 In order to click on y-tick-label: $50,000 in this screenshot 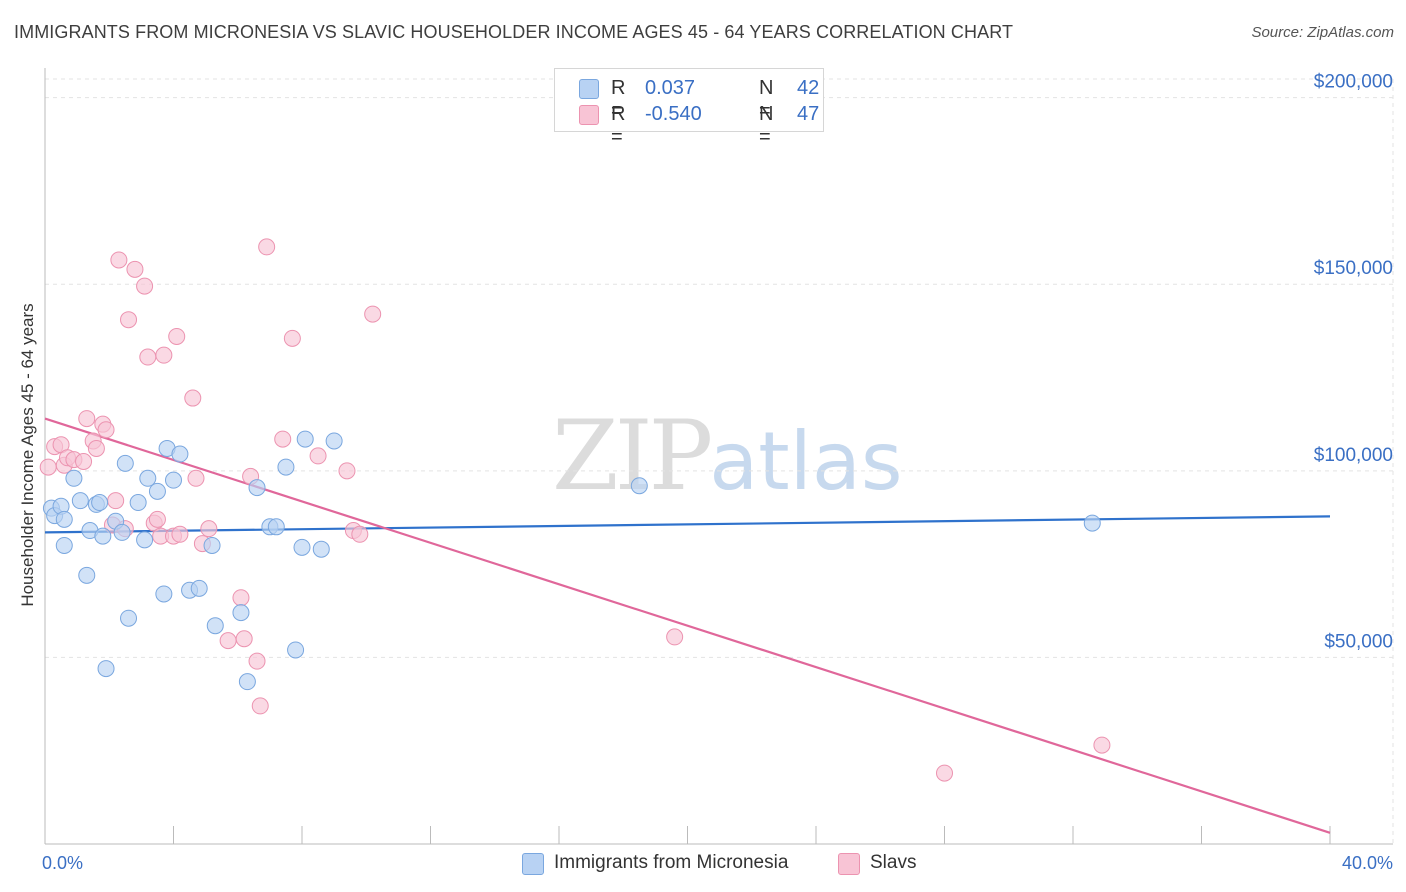, I will do `click(1358, 641)`.